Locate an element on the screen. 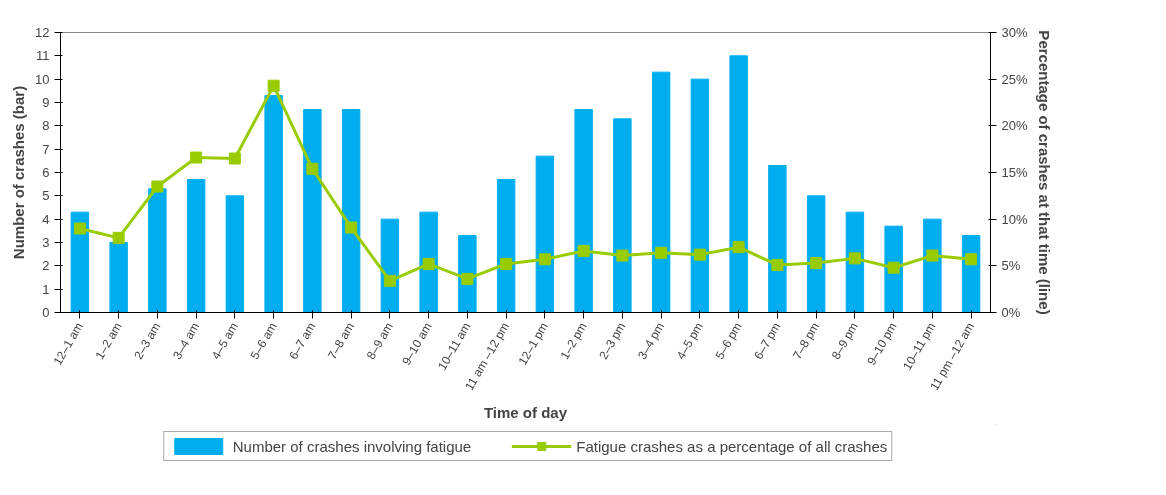 The width and height of the screenshot is (1166, 495). y2-tick-label: 0% is located at coordinates (1011, 312).